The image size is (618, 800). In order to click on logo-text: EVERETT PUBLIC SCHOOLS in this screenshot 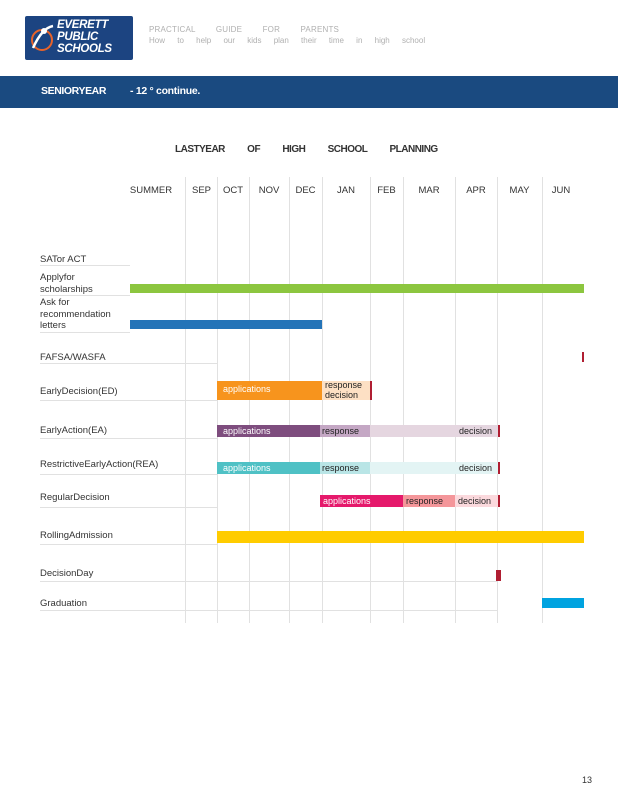, I will do `click(84, 37)`.